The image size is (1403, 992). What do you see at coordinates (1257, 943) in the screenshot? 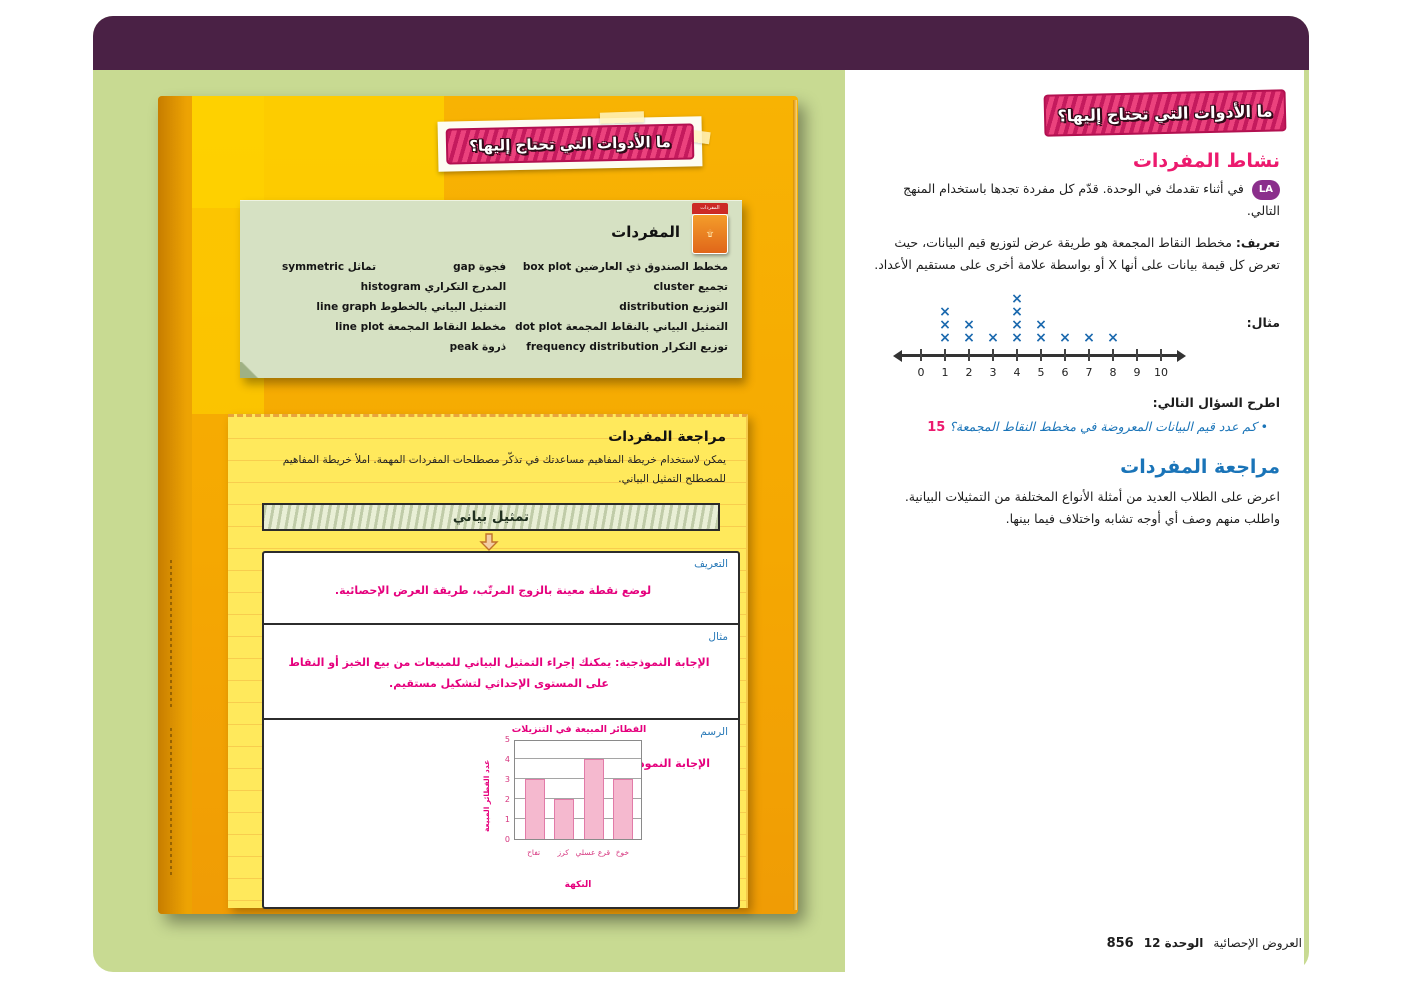
I see `footer-unit-title: العروض الإحصائية` at bounding box center [1257, 943].